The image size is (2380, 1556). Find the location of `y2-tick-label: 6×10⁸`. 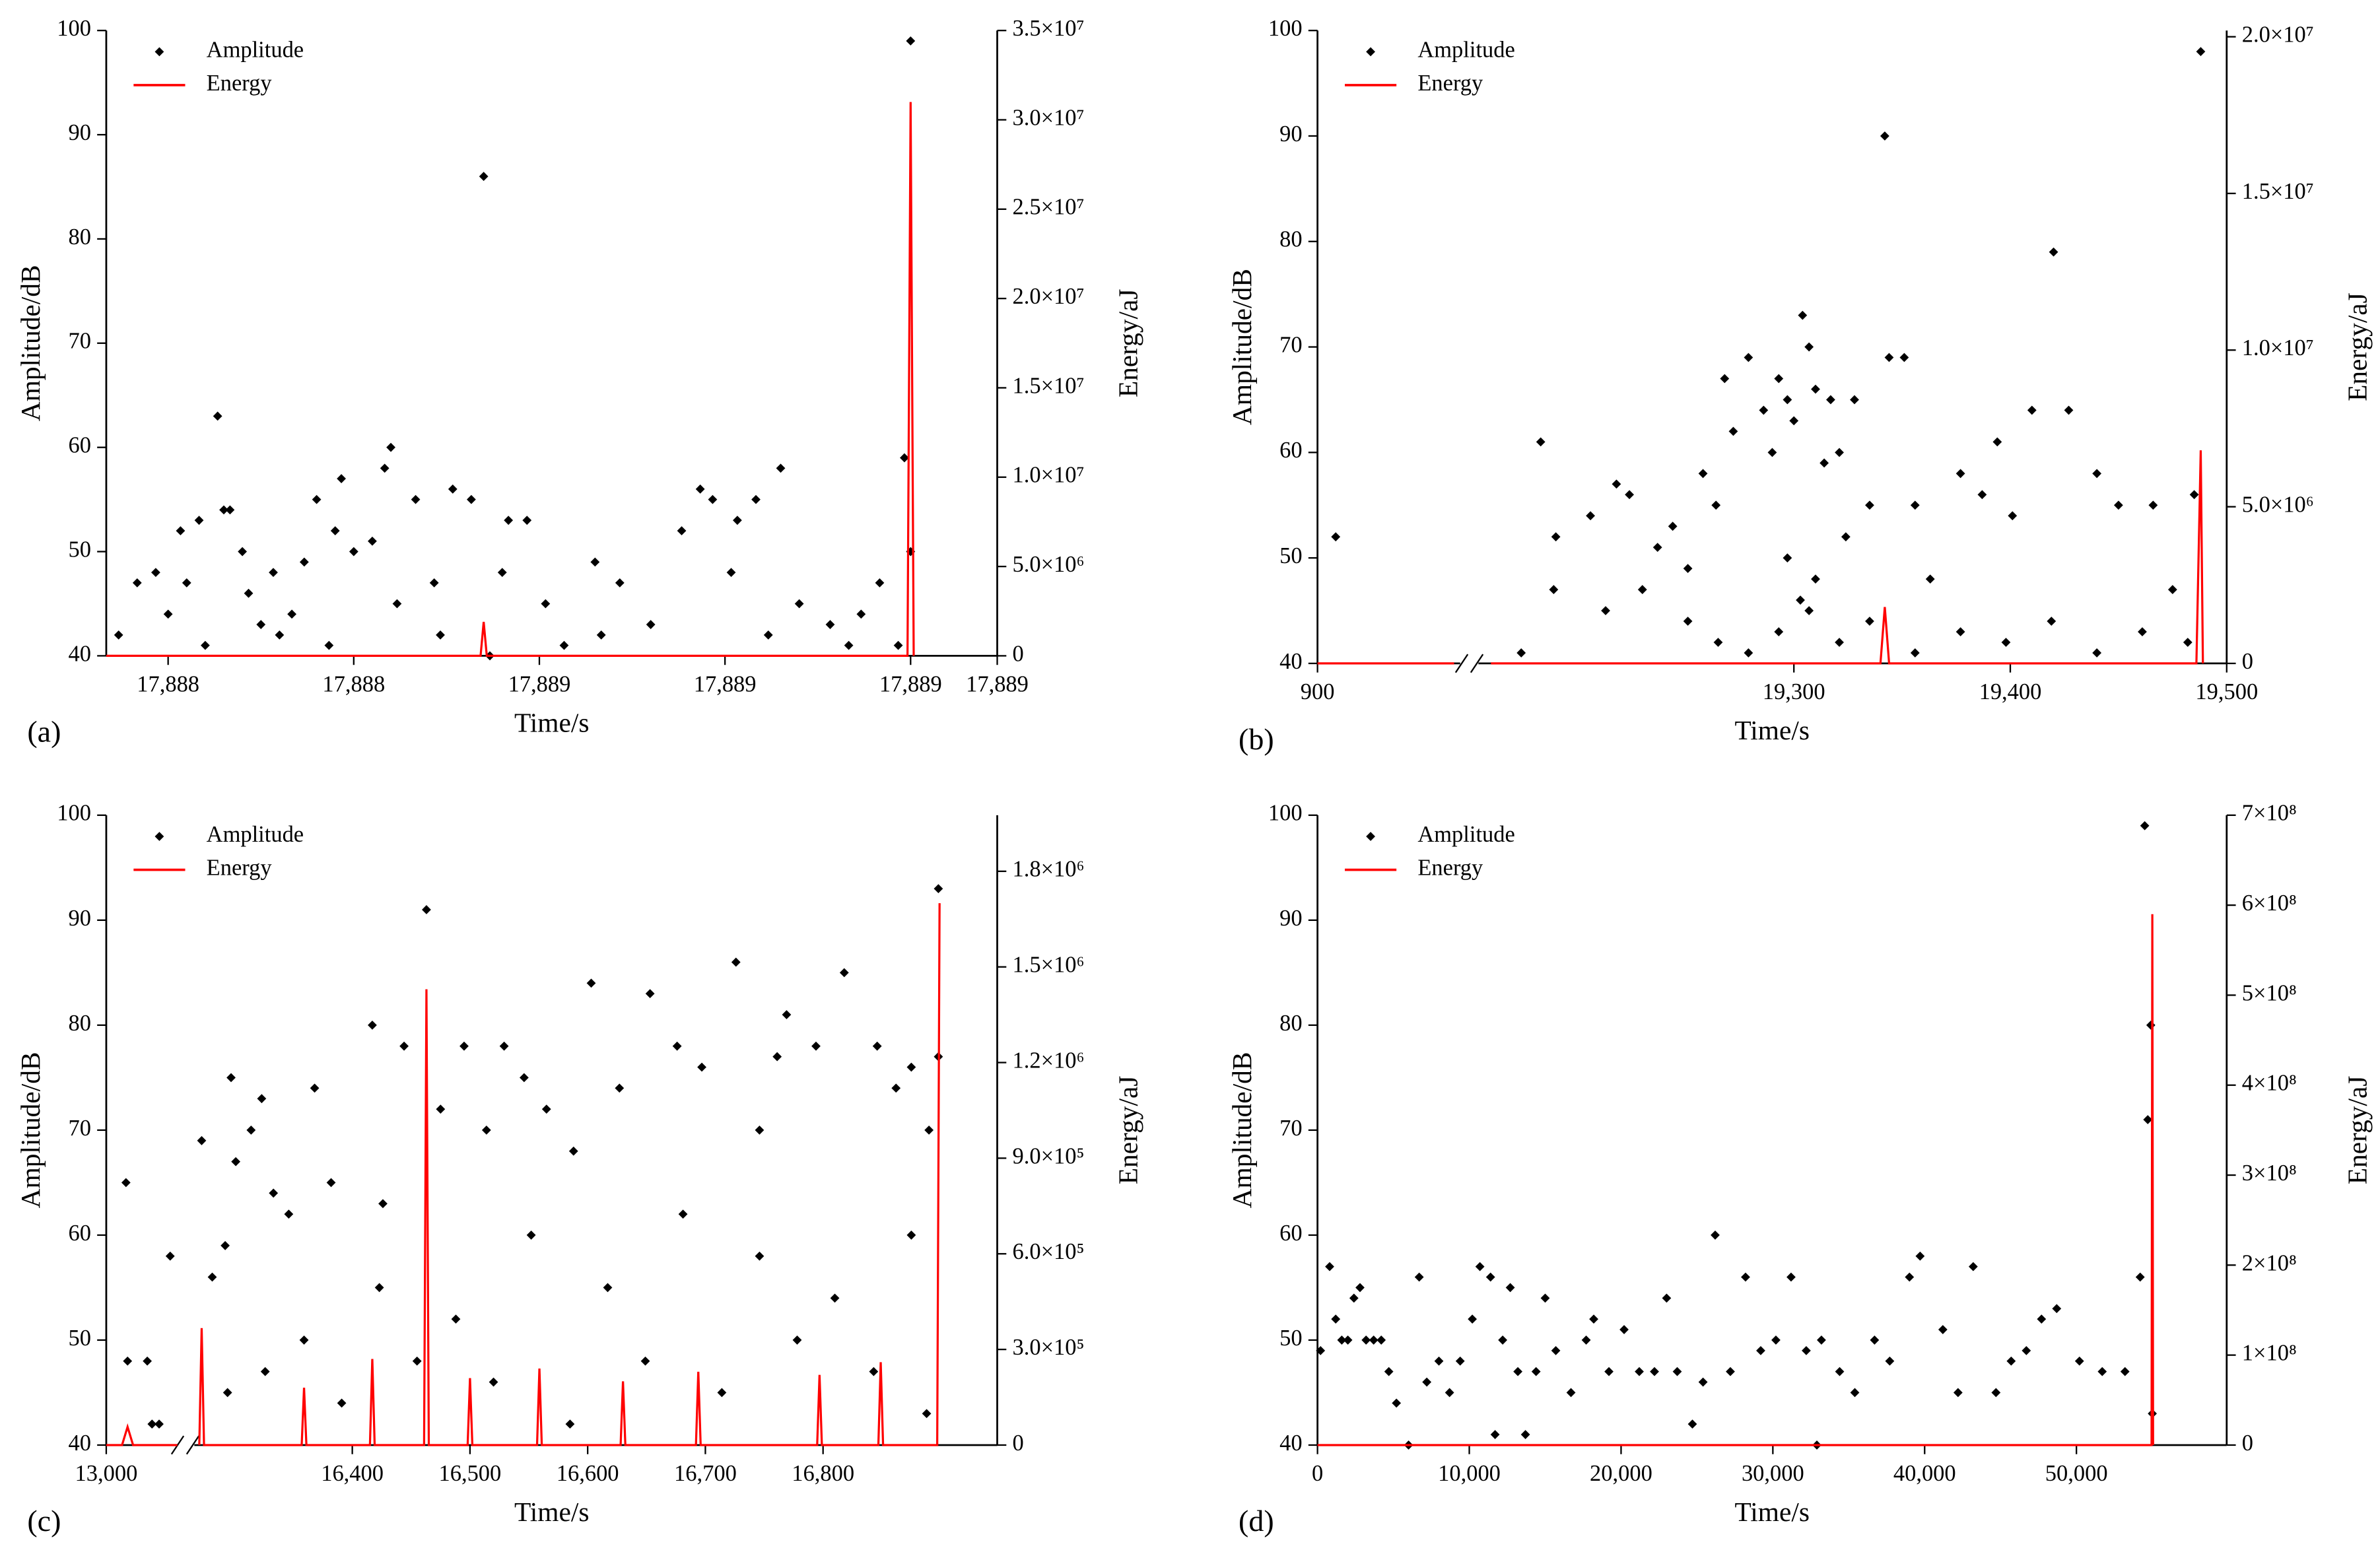

y2-tick-label: 6×10⁸ is located at coordinates (2269, 904).